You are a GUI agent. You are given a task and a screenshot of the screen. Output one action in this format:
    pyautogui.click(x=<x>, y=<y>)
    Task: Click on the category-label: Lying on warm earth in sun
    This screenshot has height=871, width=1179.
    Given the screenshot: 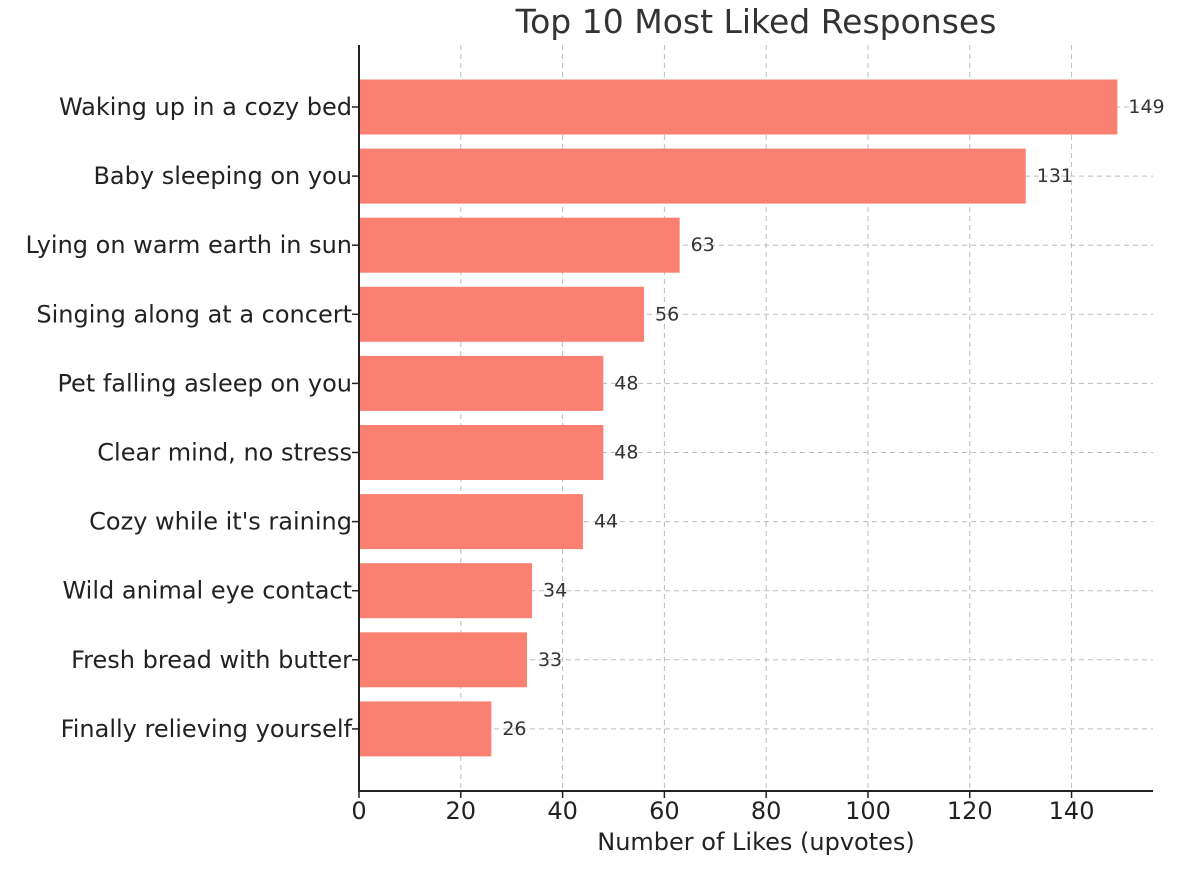 What is the action you would take?
    pyautogui.click(x=189, y=245)
    